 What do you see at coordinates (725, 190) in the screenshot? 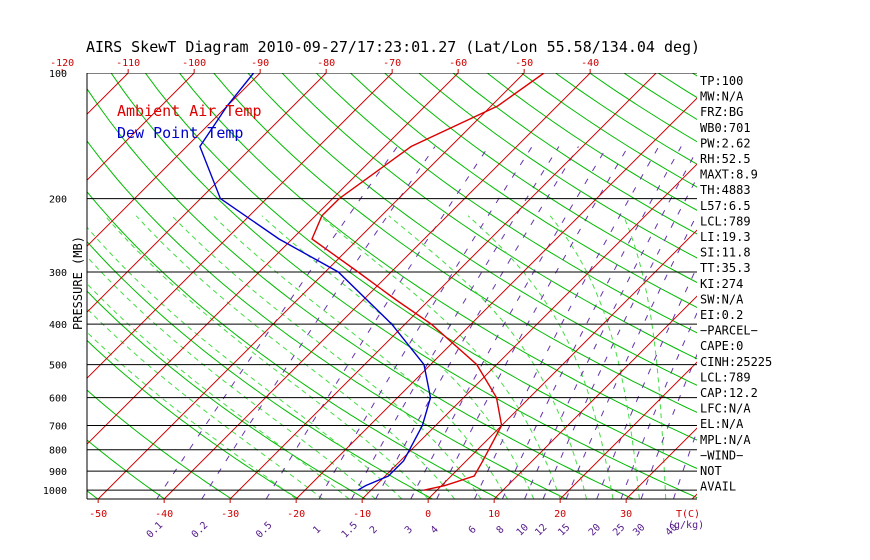
I see `index-entry: TH:4883` at bounding box center [725, 190].